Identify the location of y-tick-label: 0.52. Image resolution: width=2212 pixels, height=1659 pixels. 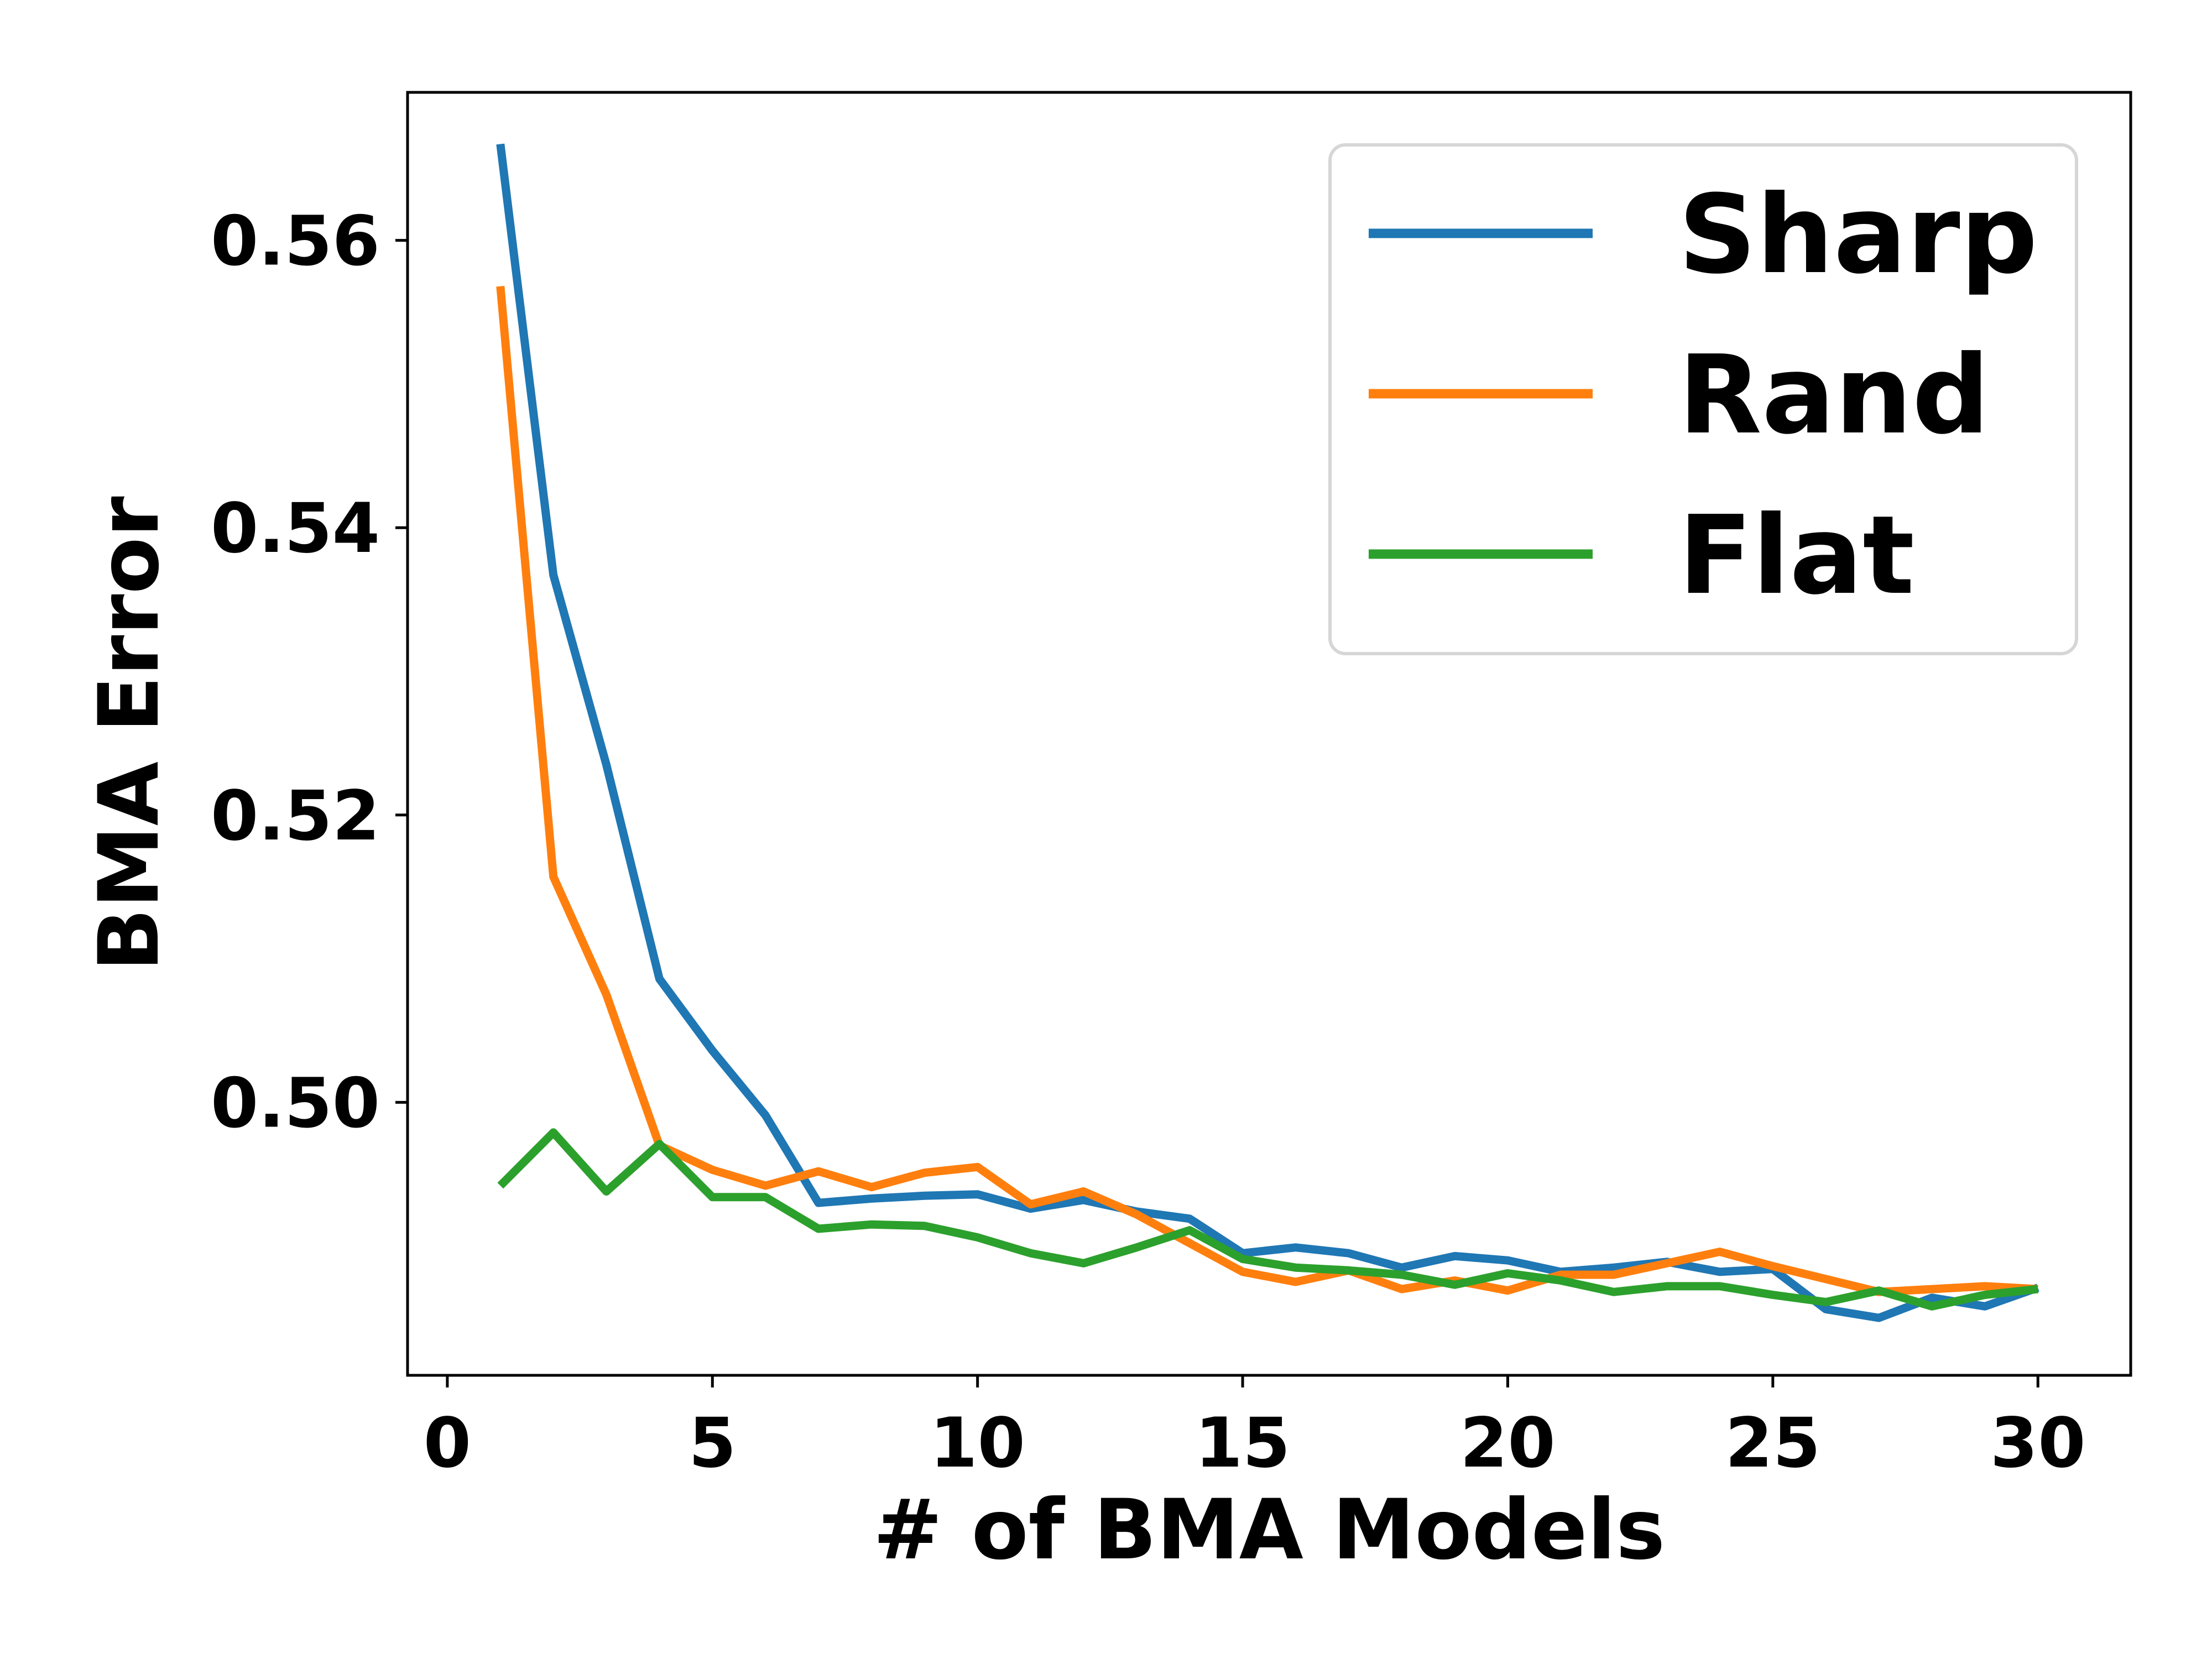
(296, 816).